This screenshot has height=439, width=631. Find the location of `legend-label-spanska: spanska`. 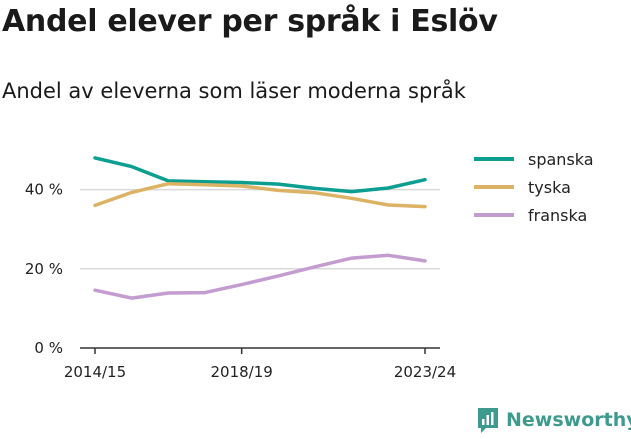

legend-label-spanska: spanska is located at coordinates (561, 159).